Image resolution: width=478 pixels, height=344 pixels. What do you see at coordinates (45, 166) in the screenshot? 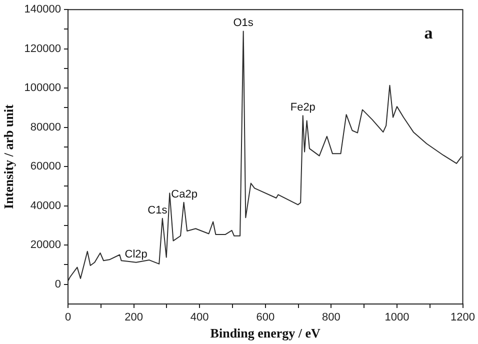
I see `y-tick-label: 60000` at bounding box center [45, 166].